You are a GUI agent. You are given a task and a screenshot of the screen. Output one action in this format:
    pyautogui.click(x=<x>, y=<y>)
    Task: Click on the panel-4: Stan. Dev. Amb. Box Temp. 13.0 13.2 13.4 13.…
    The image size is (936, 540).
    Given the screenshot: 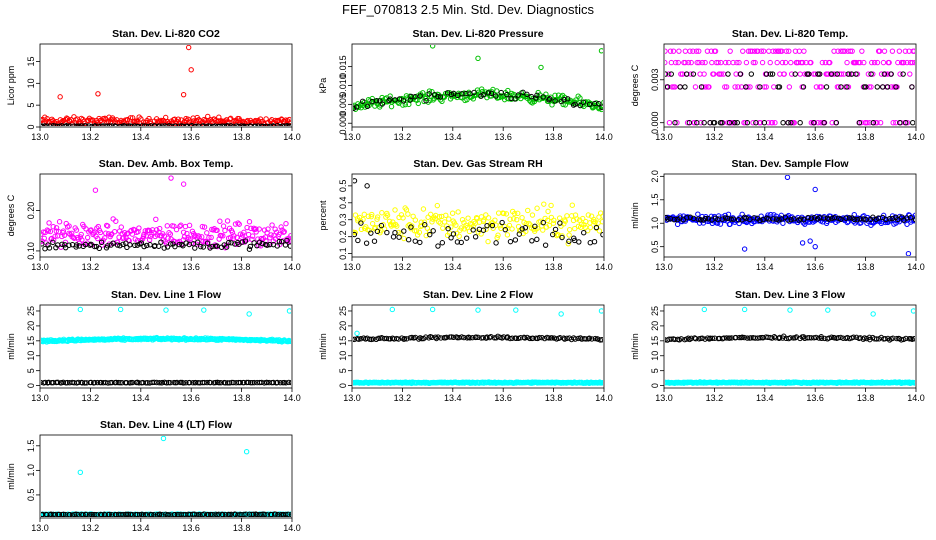 What is the action you would take?
    pyautogui.click(x=153, y=215)
    